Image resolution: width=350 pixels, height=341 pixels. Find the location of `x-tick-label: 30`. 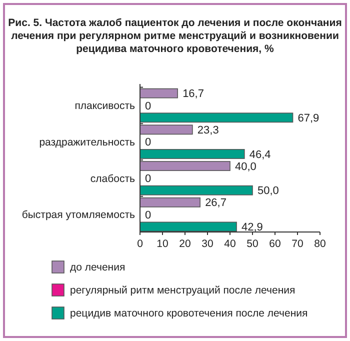

x-tick-label: 30 is located at coordinates (208, 244).